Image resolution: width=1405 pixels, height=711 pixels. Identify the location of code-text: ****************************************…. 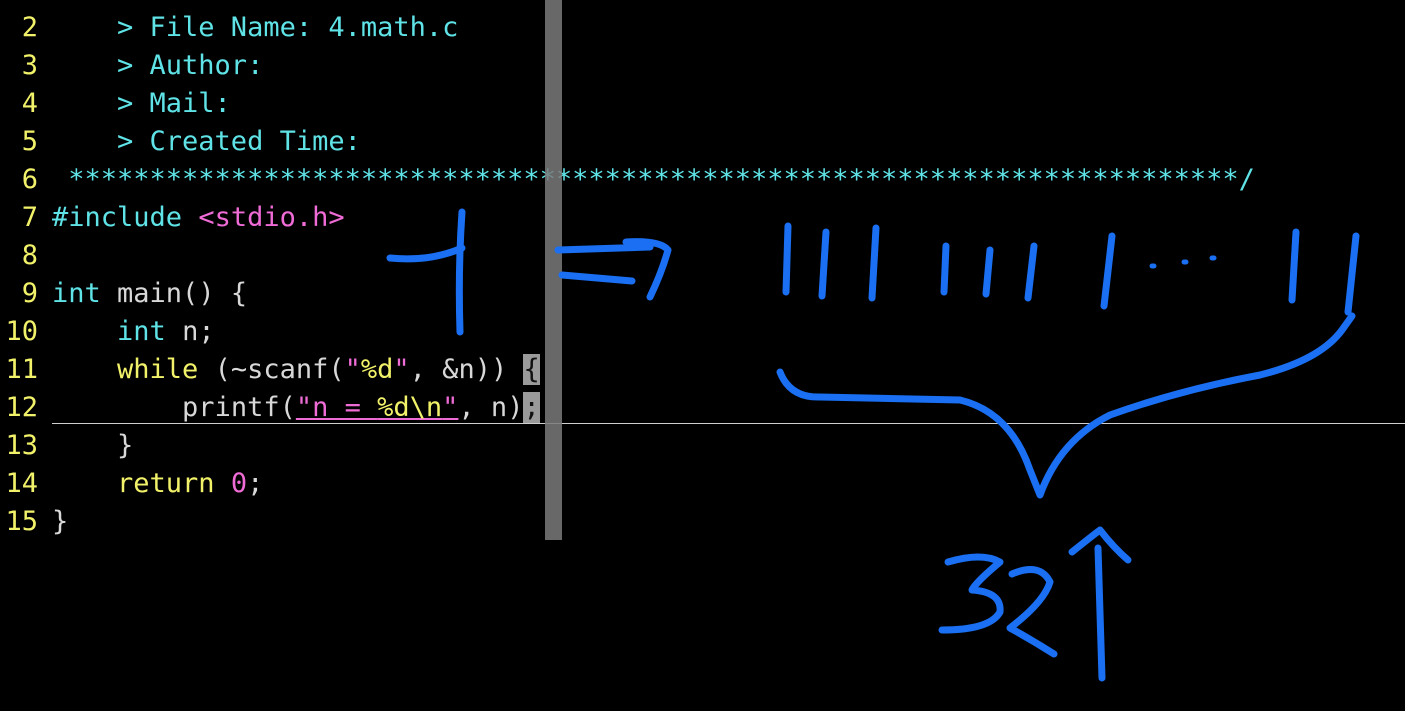
(653, 180).